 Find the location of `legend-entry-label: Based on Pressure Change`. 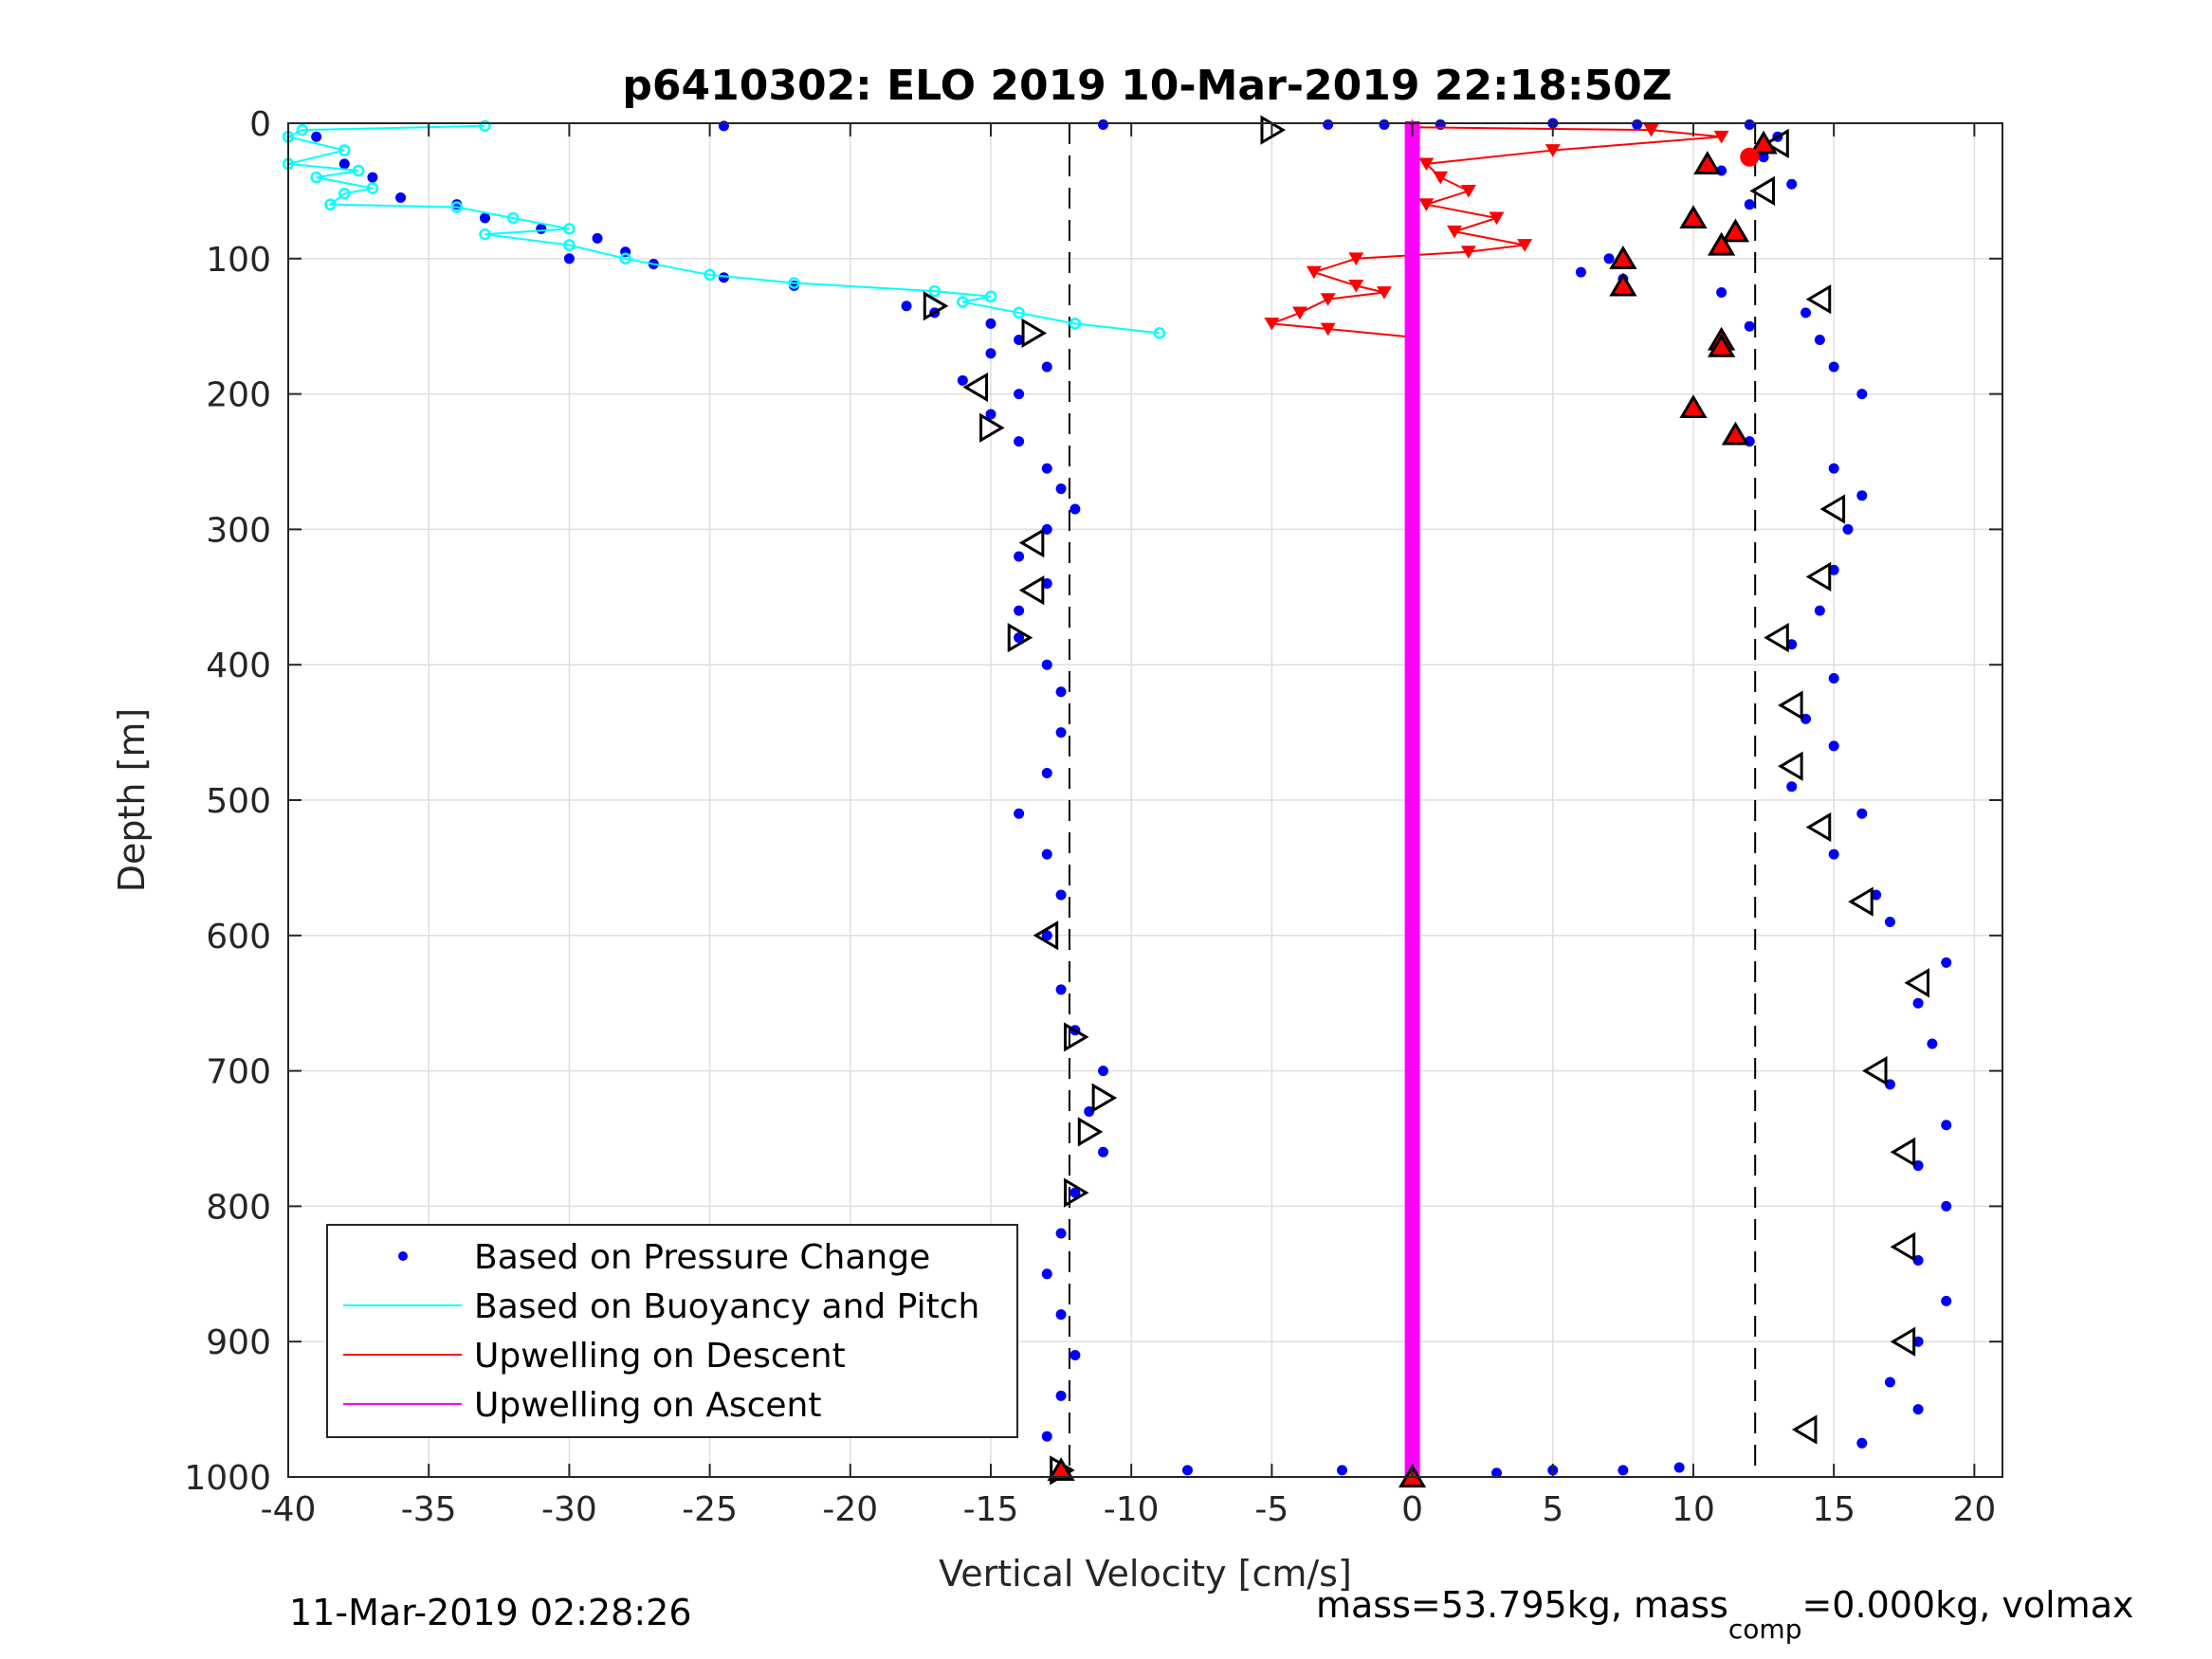

legend-entry-label: Based on Pressure Change is located at coordinates (702, 1257).